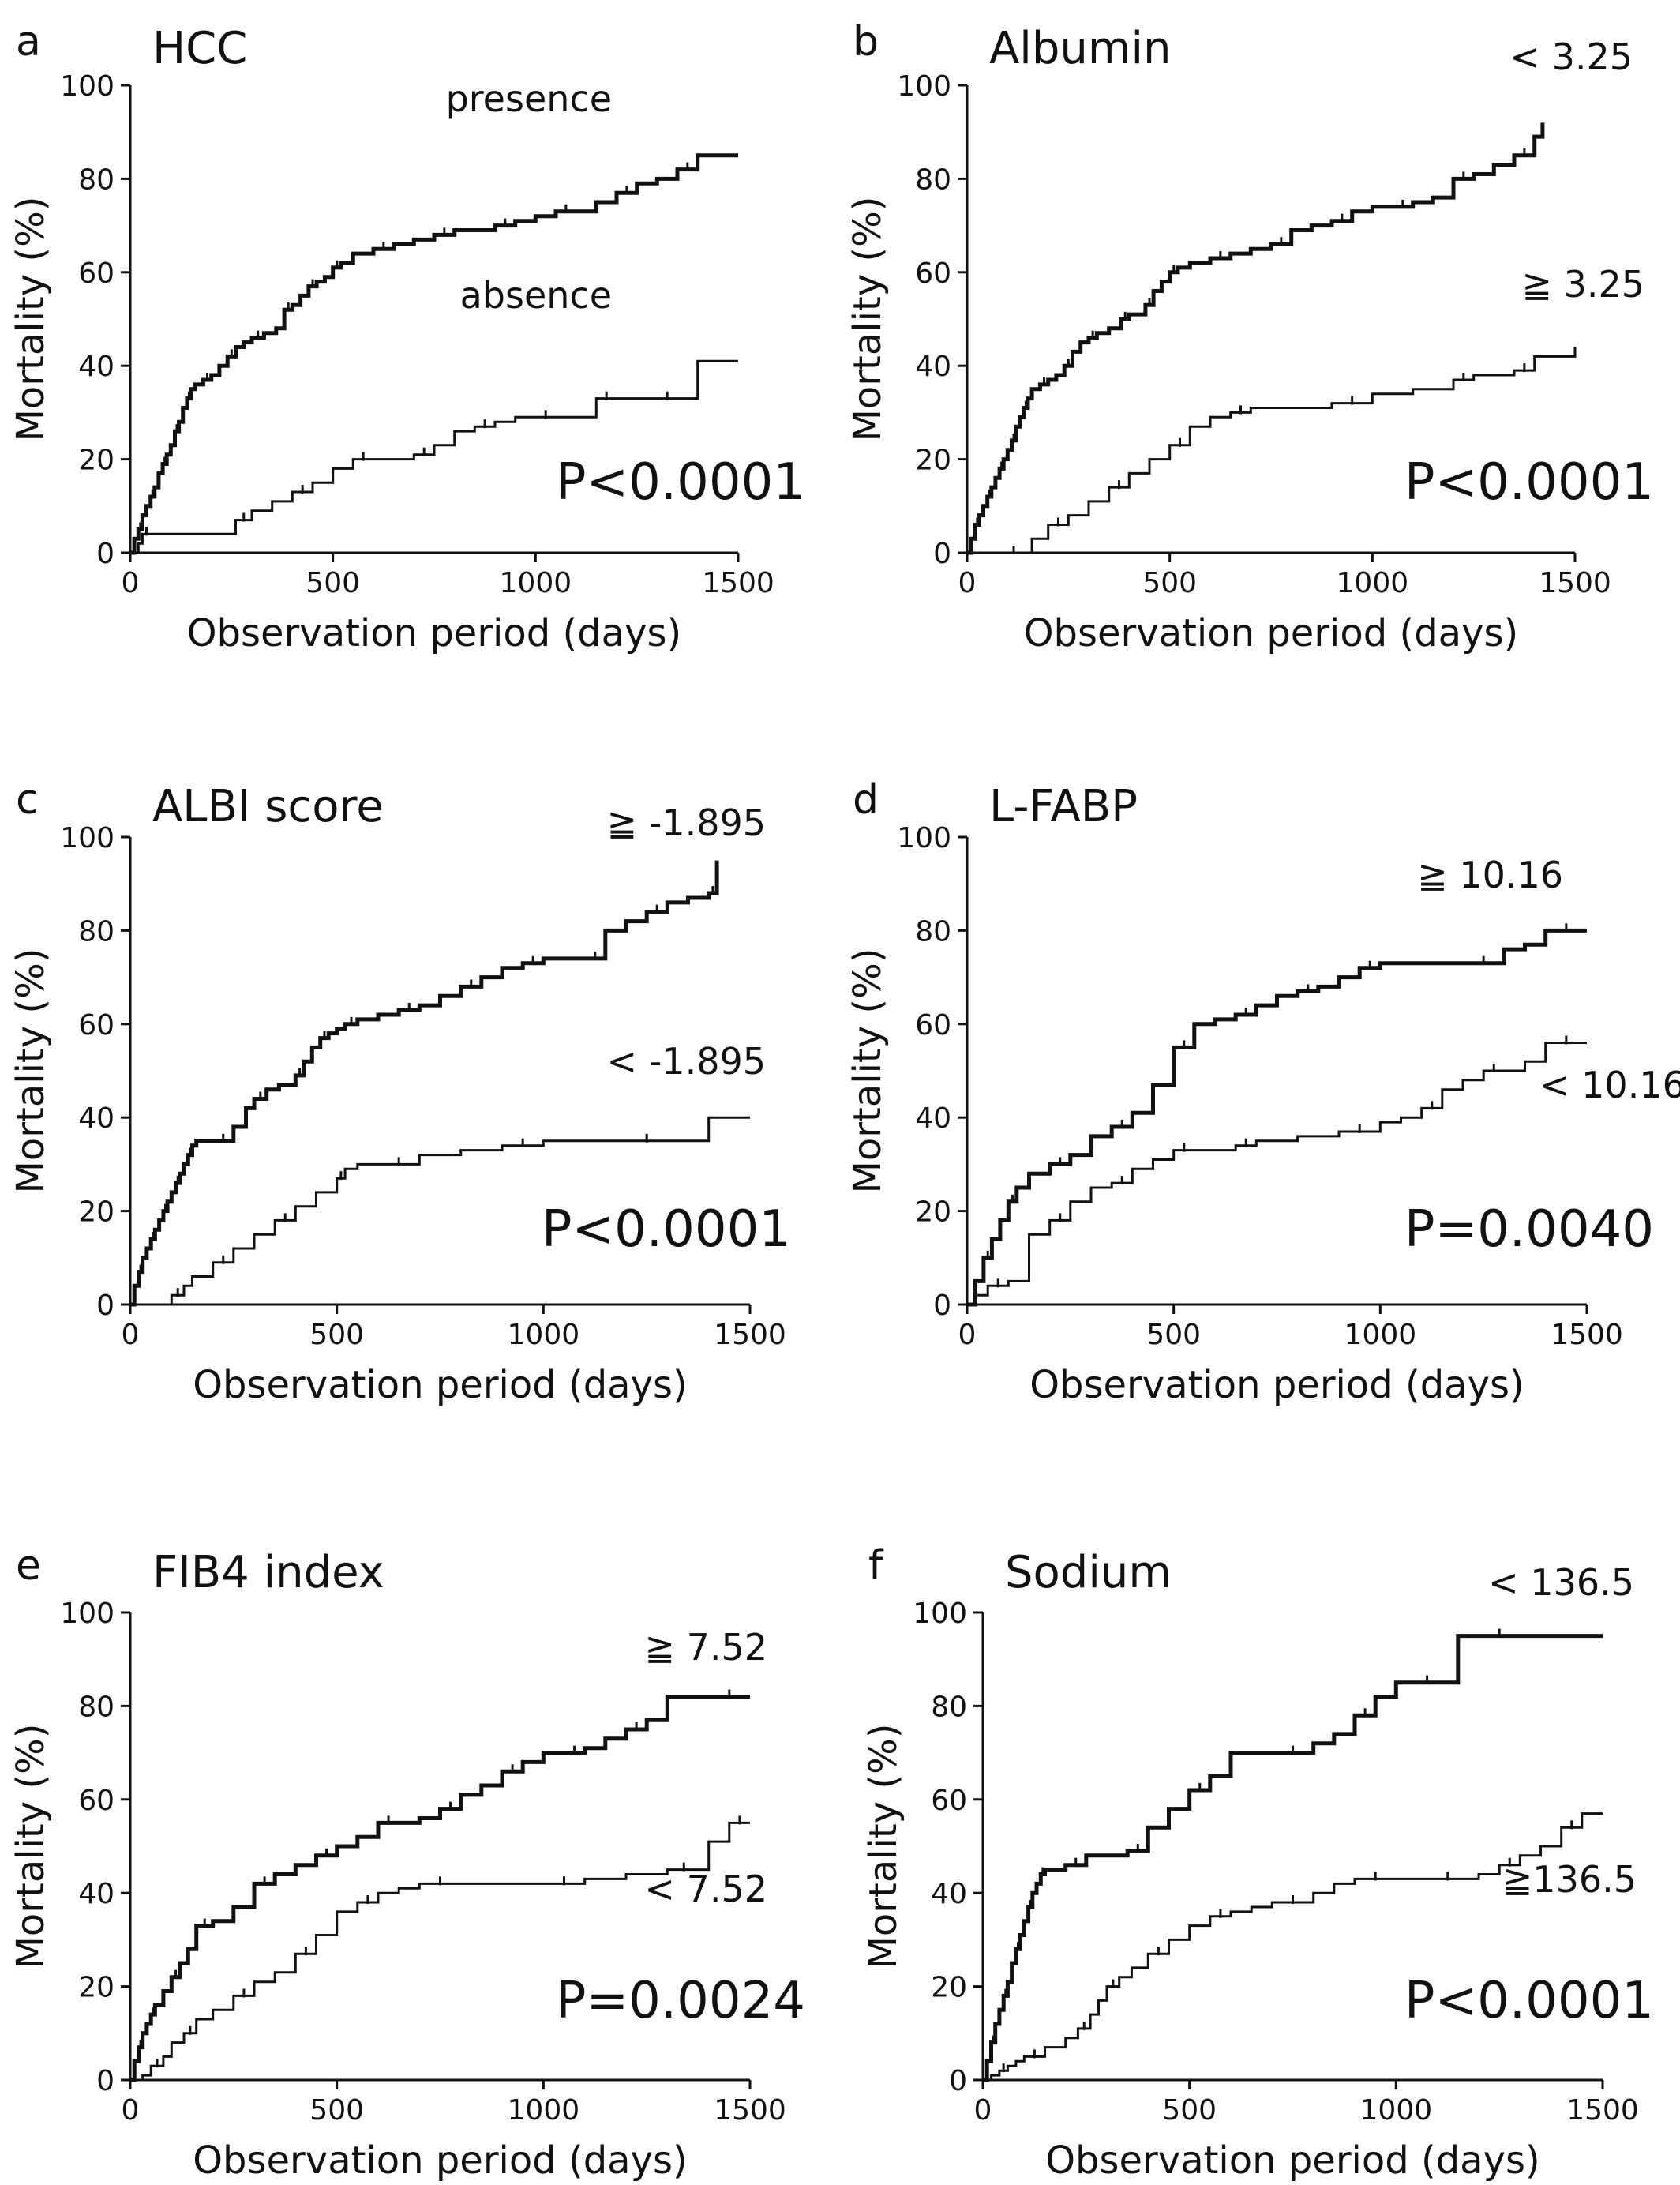  What do you see at coordinates (705, 1648) in the screenshot?
I see `series-label: ≧ 7.52` at bounding box center [705, 1648].